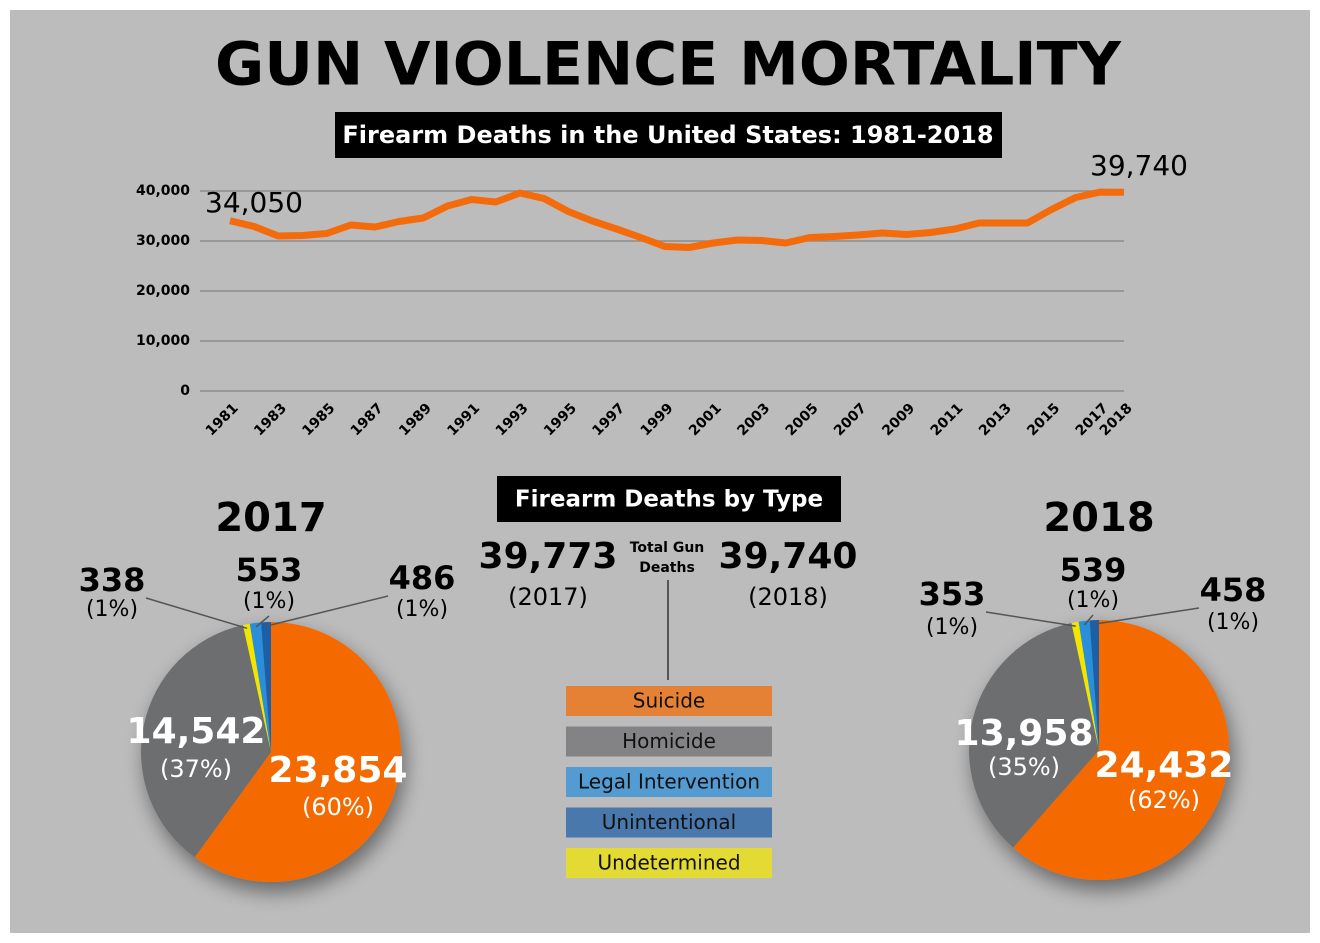 The image size is (1320, 943). What do you see at coordinates (185, 391) in the screenshot?
I see `y-tick-label: 0` at bounding box center [185, 391].